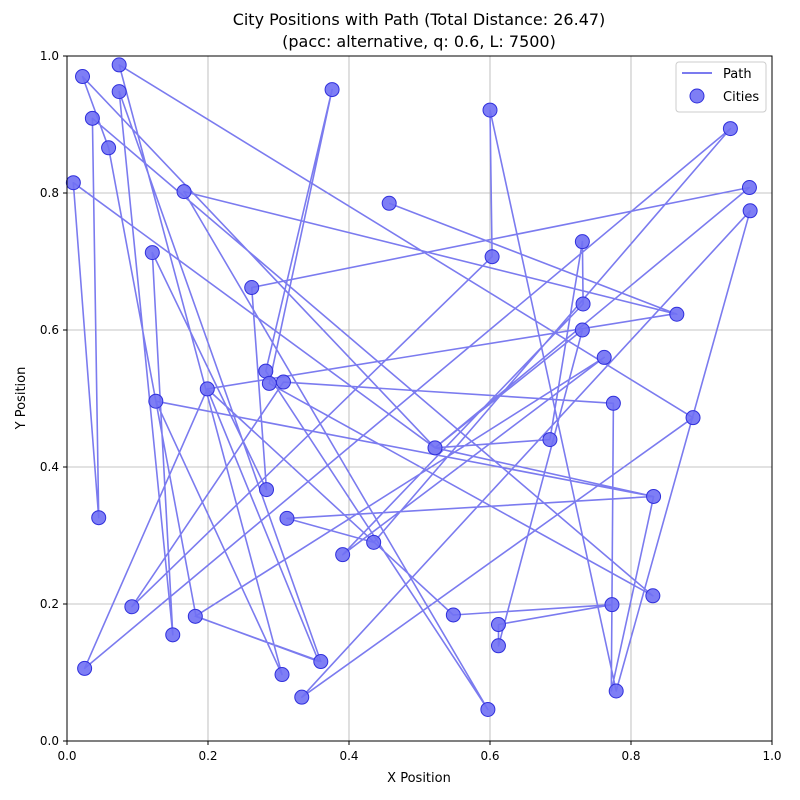 Image resolution: width=800 pixels, height=800 pixels. Describe the element at coordinates (348, 756) in the screenshot. I see `x-tick-label: 0.4` at that location.